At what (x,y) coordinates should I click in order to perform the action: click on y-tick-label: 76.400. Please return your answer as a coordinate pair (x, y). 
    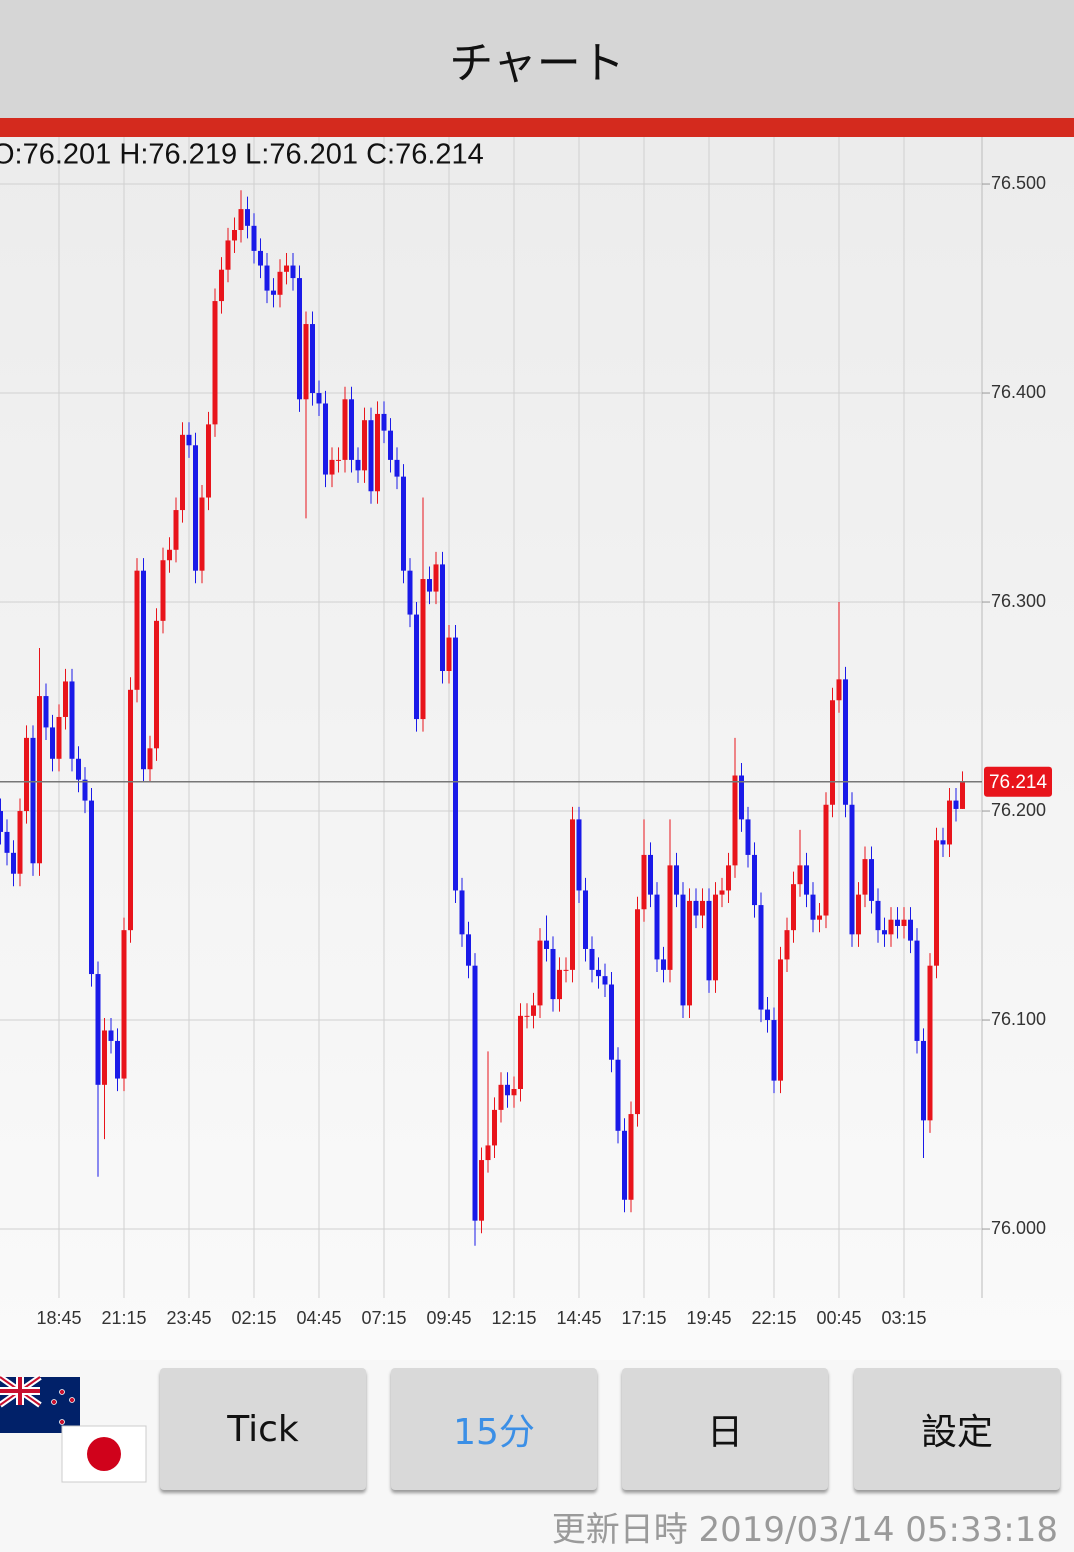
    Looking at the image, I should click on (1018, 392).